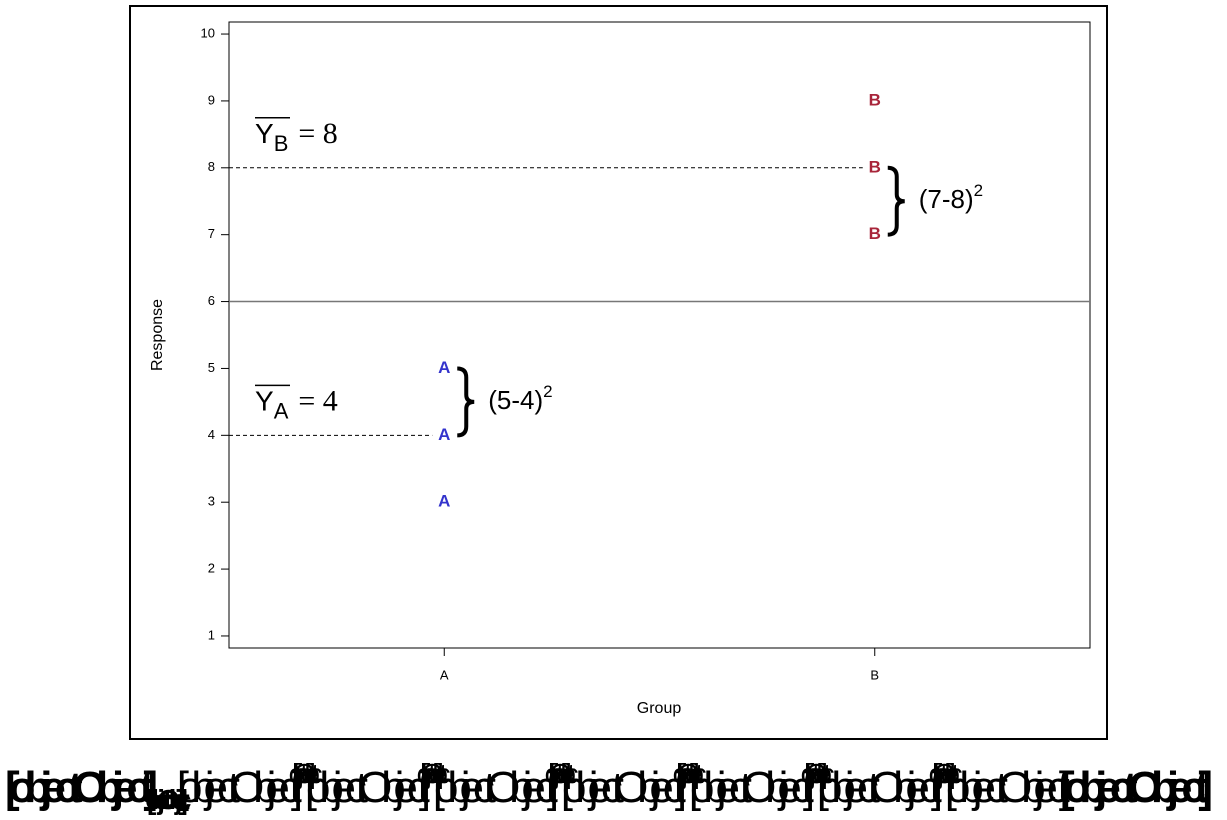 The image size is (1227, 820). Describe the element at coordinates (211, 434) in the screenshot. I see `y-tick-label: 4` at that location.